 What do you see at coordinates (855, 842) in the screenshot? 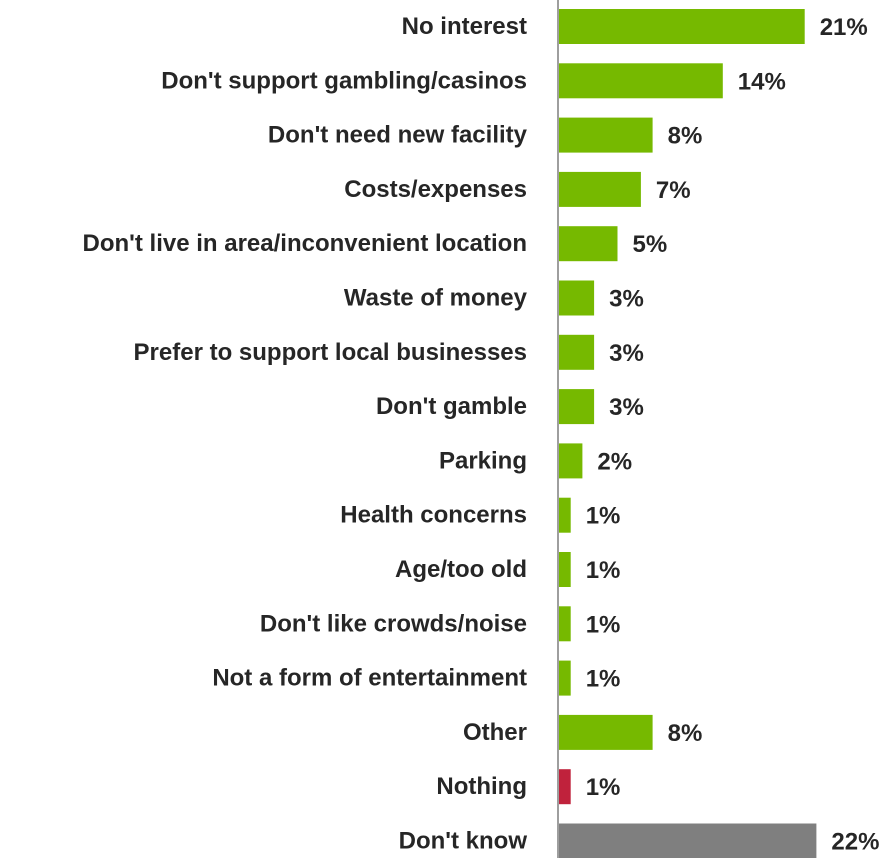
I see `value-label: 22%` at bounding box center [855, 842].